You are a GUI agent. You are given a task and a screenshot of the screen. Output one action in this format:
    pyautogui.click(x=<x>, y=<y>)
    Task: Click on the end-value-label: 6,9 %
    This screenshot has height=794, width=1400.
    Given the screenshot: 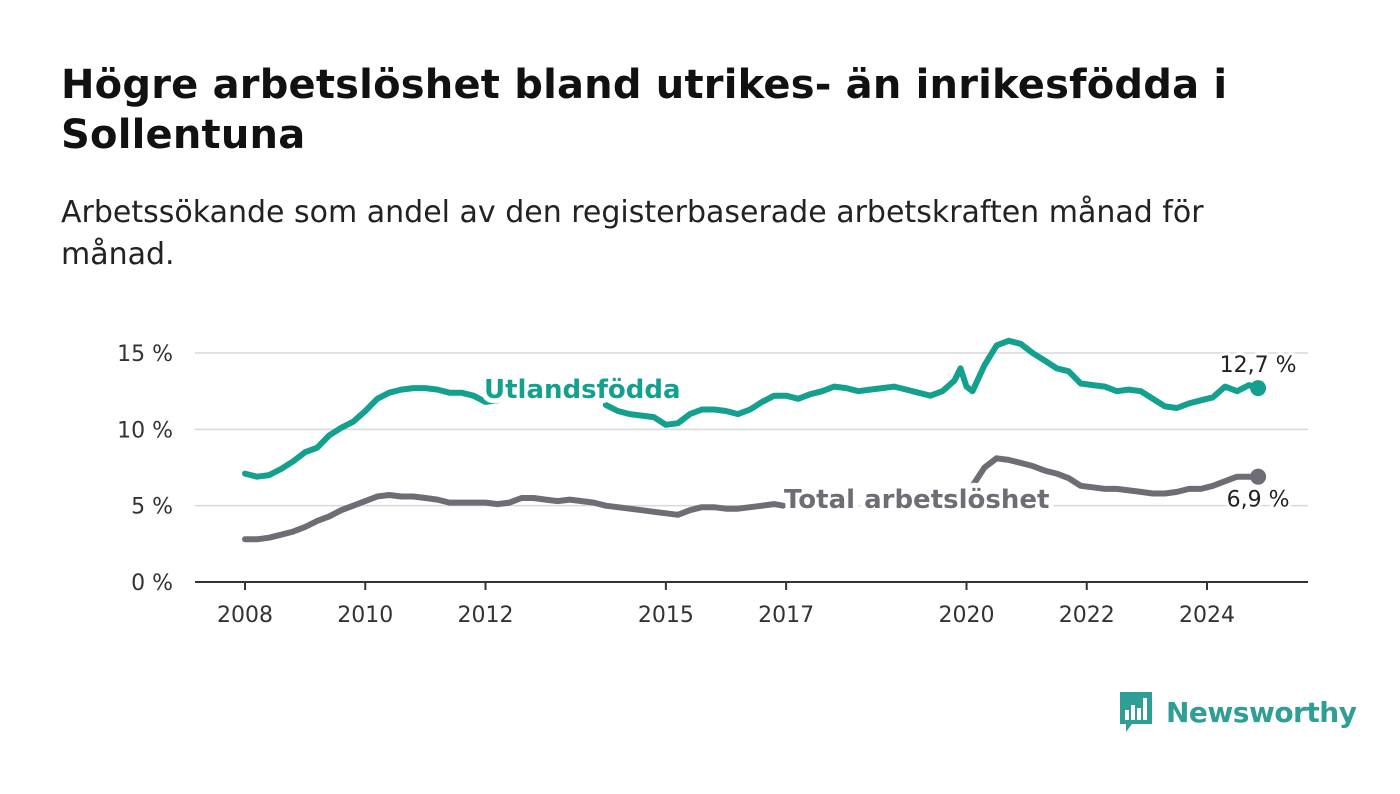 What is the action you would take?
    pyautogui.click(x=1258, y=500)
    